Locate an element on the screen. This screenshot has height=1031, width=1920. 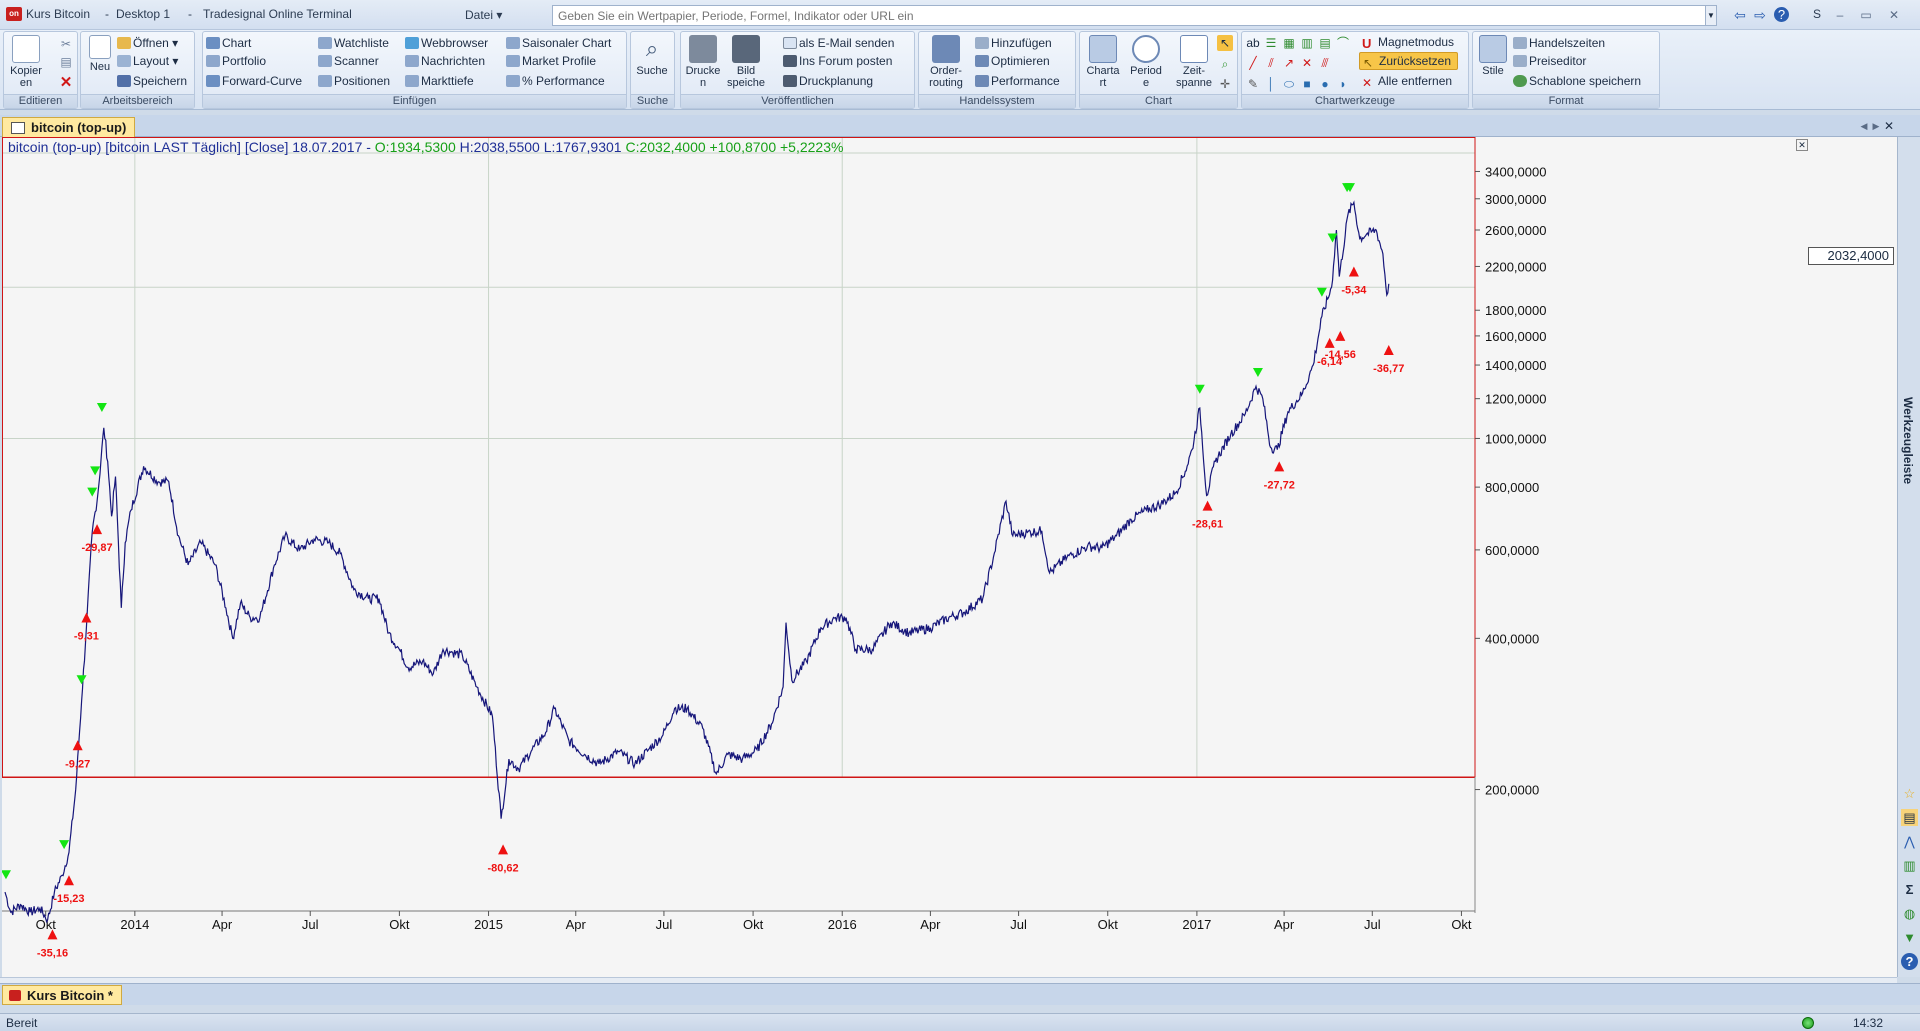
desktop-tab: Kurs Bitcoin * is located at coordinates (62, 995).